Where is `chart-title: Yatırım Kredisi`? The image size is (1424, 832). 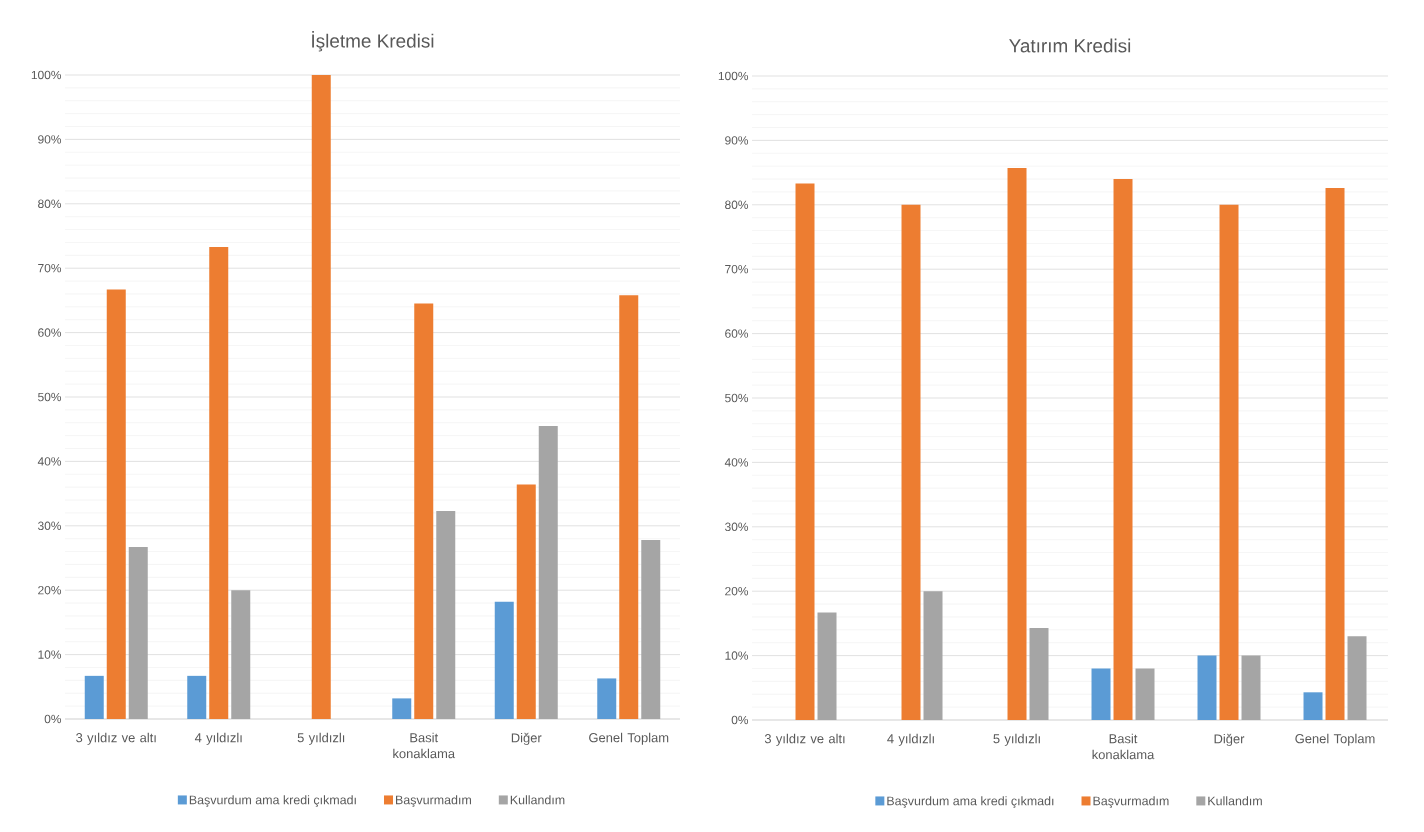 chart-title: Yatırım Kredisi is located at coordinates (1070, 45).